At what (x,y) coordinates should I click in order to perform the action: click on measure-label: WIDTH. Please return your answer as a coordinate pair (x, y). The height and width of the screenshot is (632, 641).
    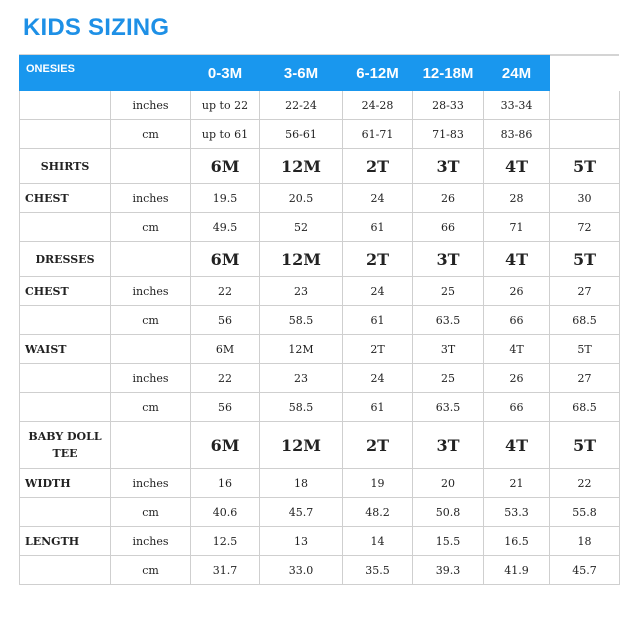
    Looking at the image, I should click on (65, 483).